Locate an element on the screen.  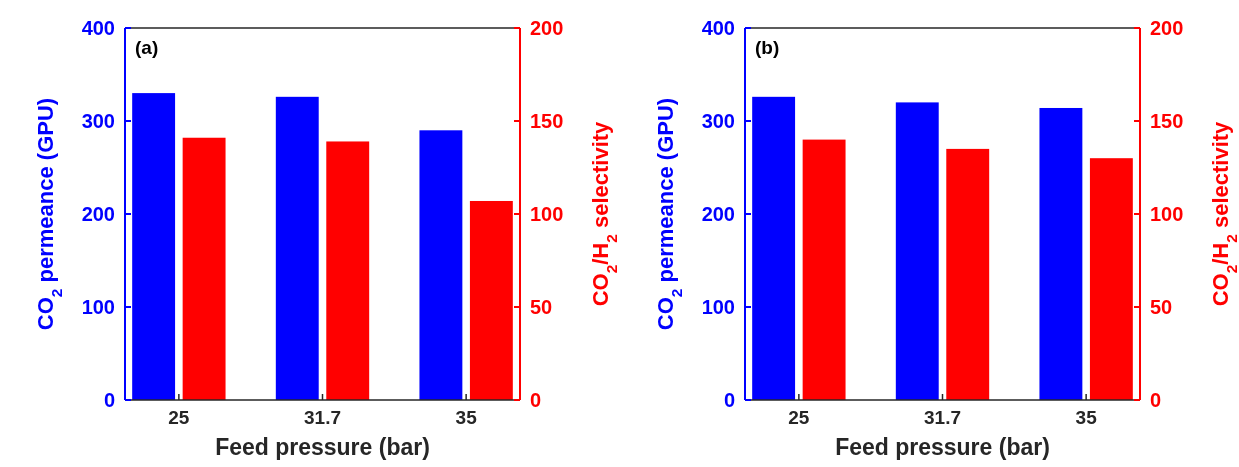
annotation: (a) is located at coordinates (147, 47).